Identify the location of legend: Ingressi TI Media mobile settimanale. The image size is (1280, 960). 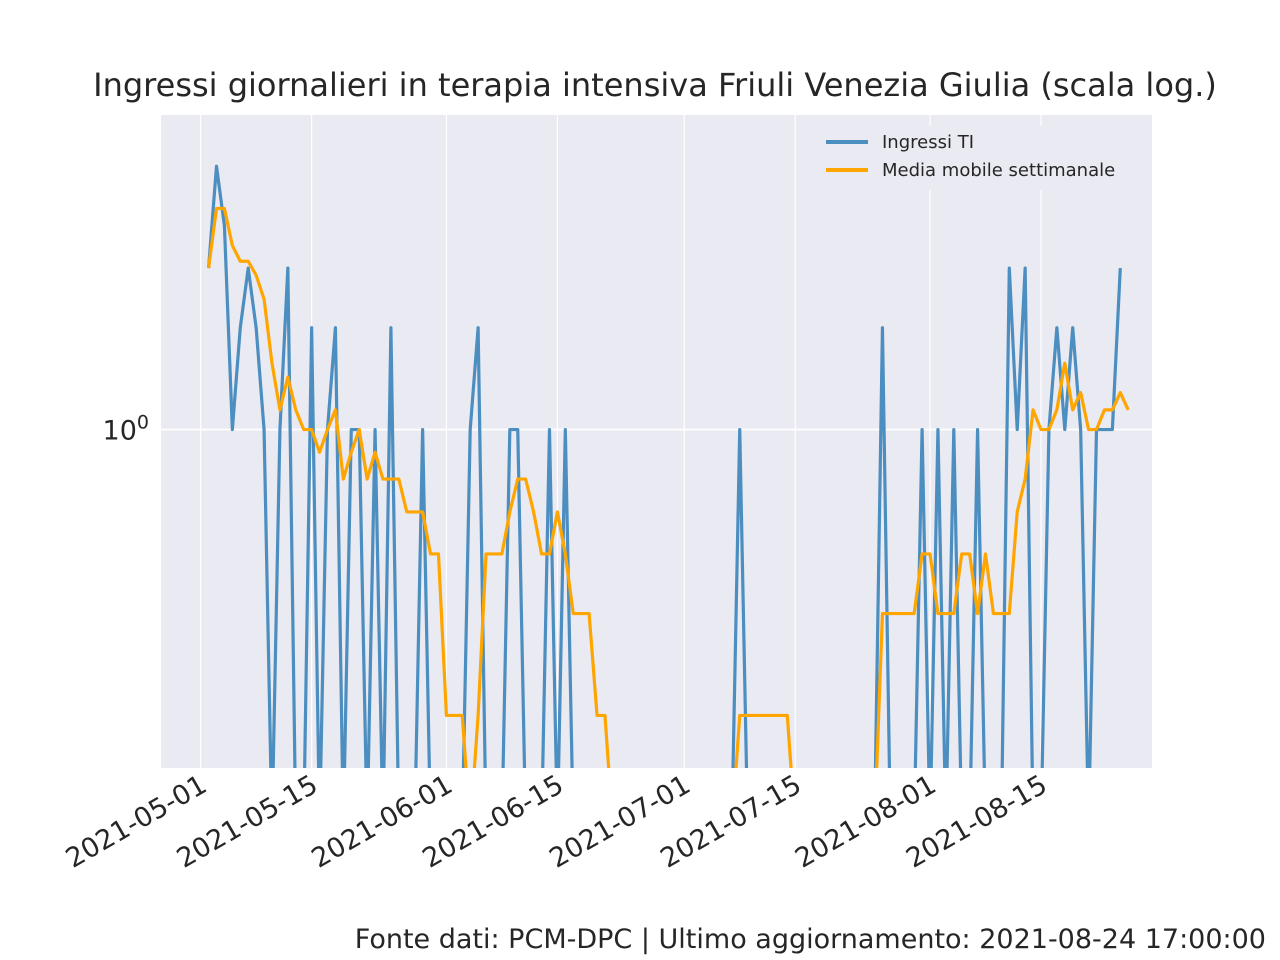
(980, 158).